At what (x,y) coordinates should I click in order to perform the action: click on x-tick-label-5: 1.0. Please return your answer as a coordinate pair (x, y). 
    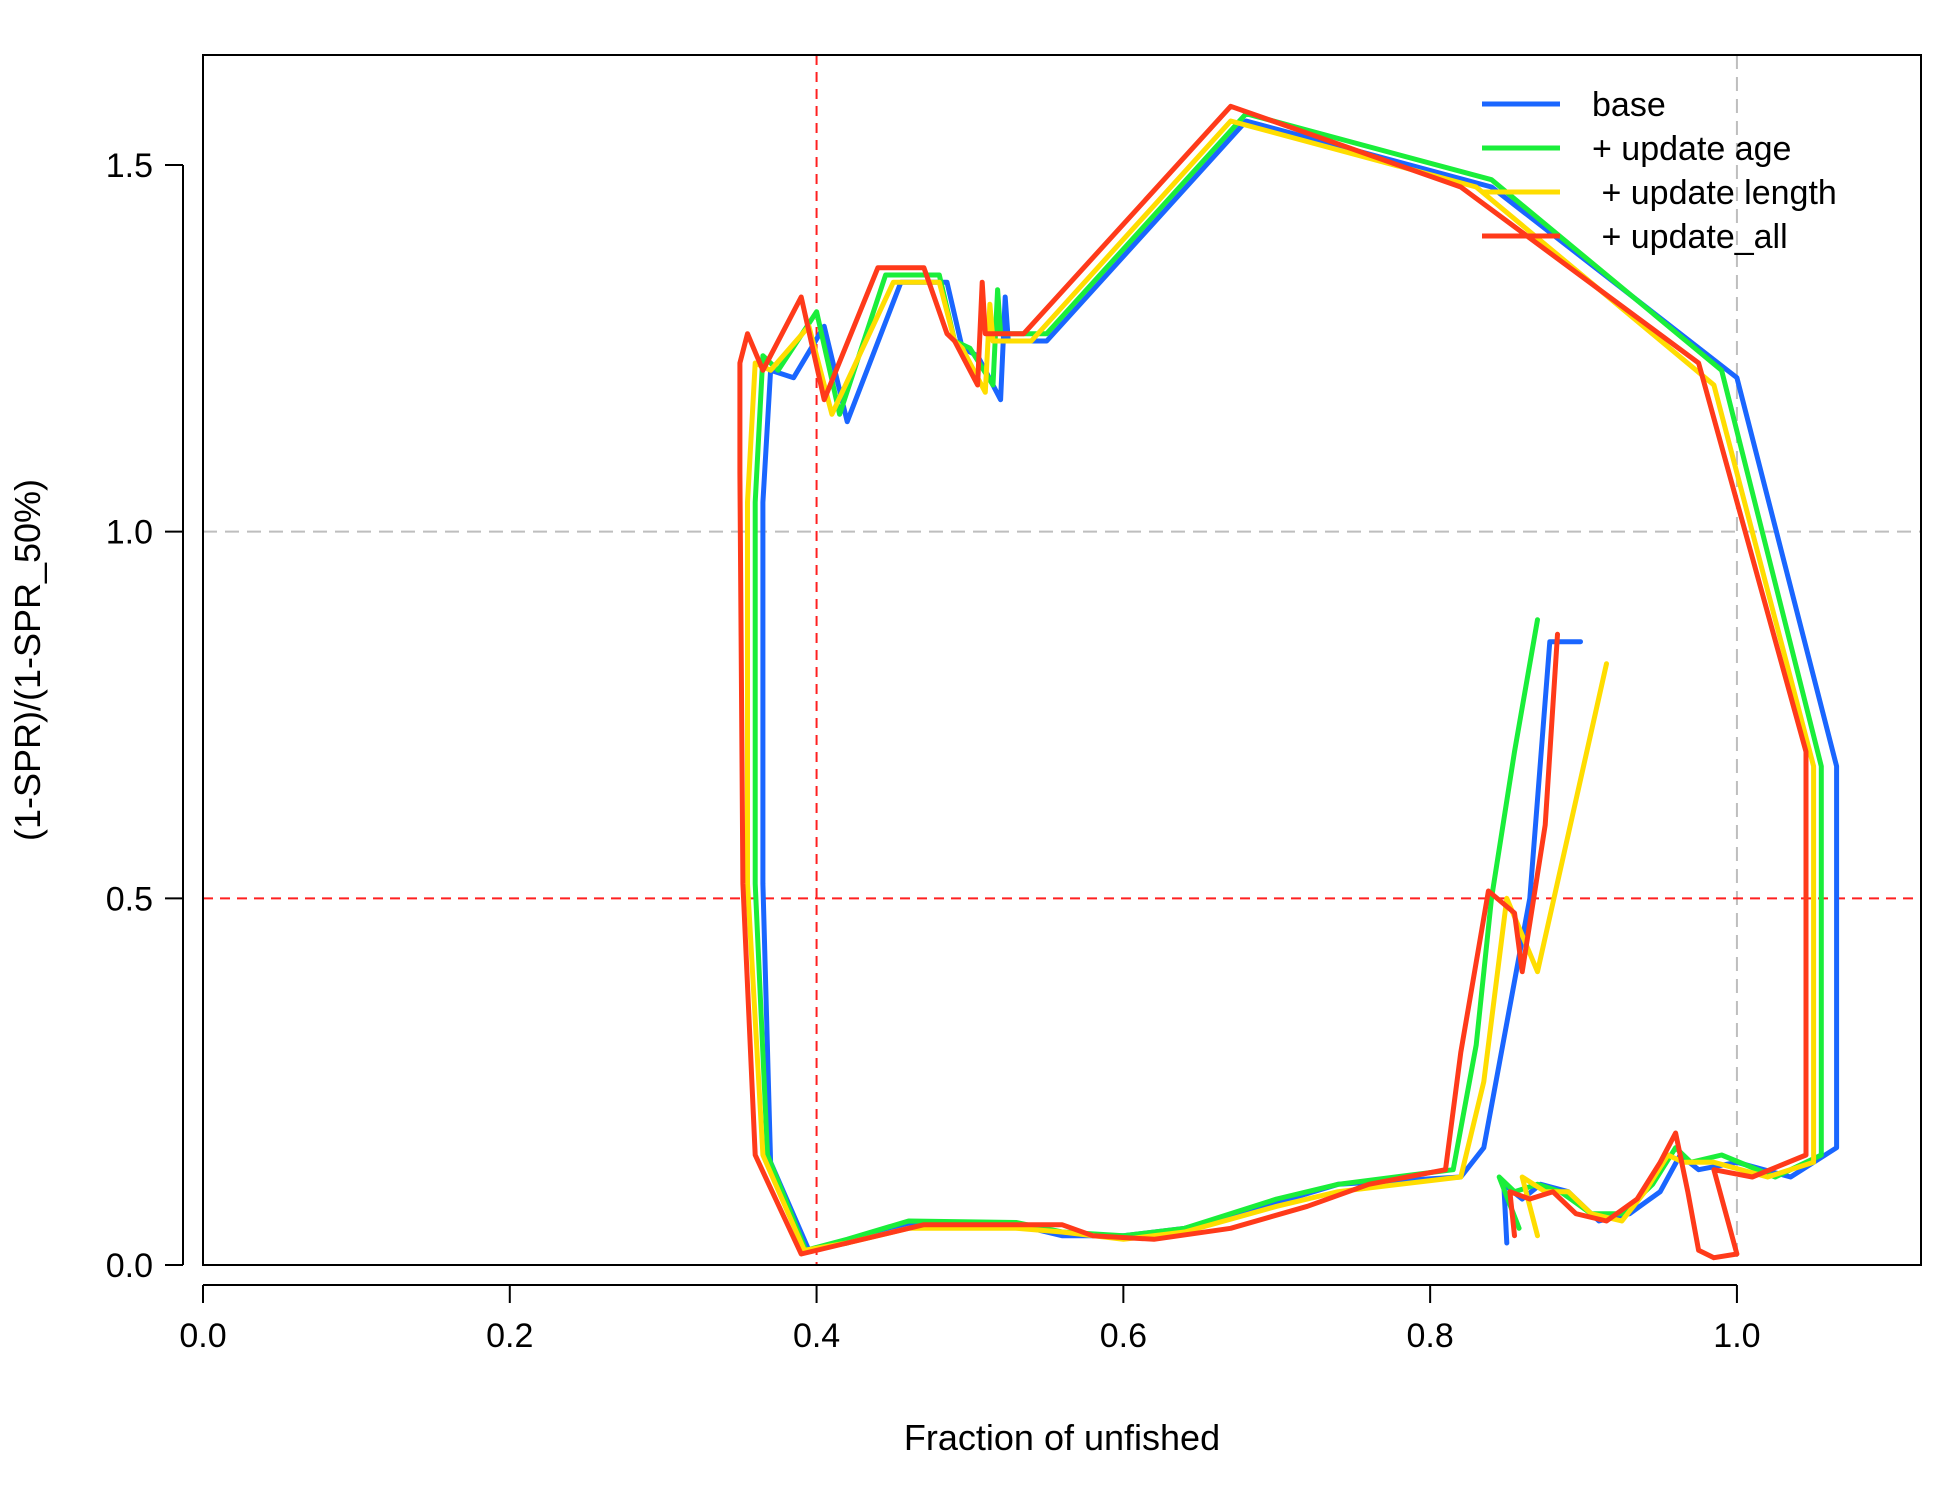
    Looking at the image, I should click on (1736, 1336).